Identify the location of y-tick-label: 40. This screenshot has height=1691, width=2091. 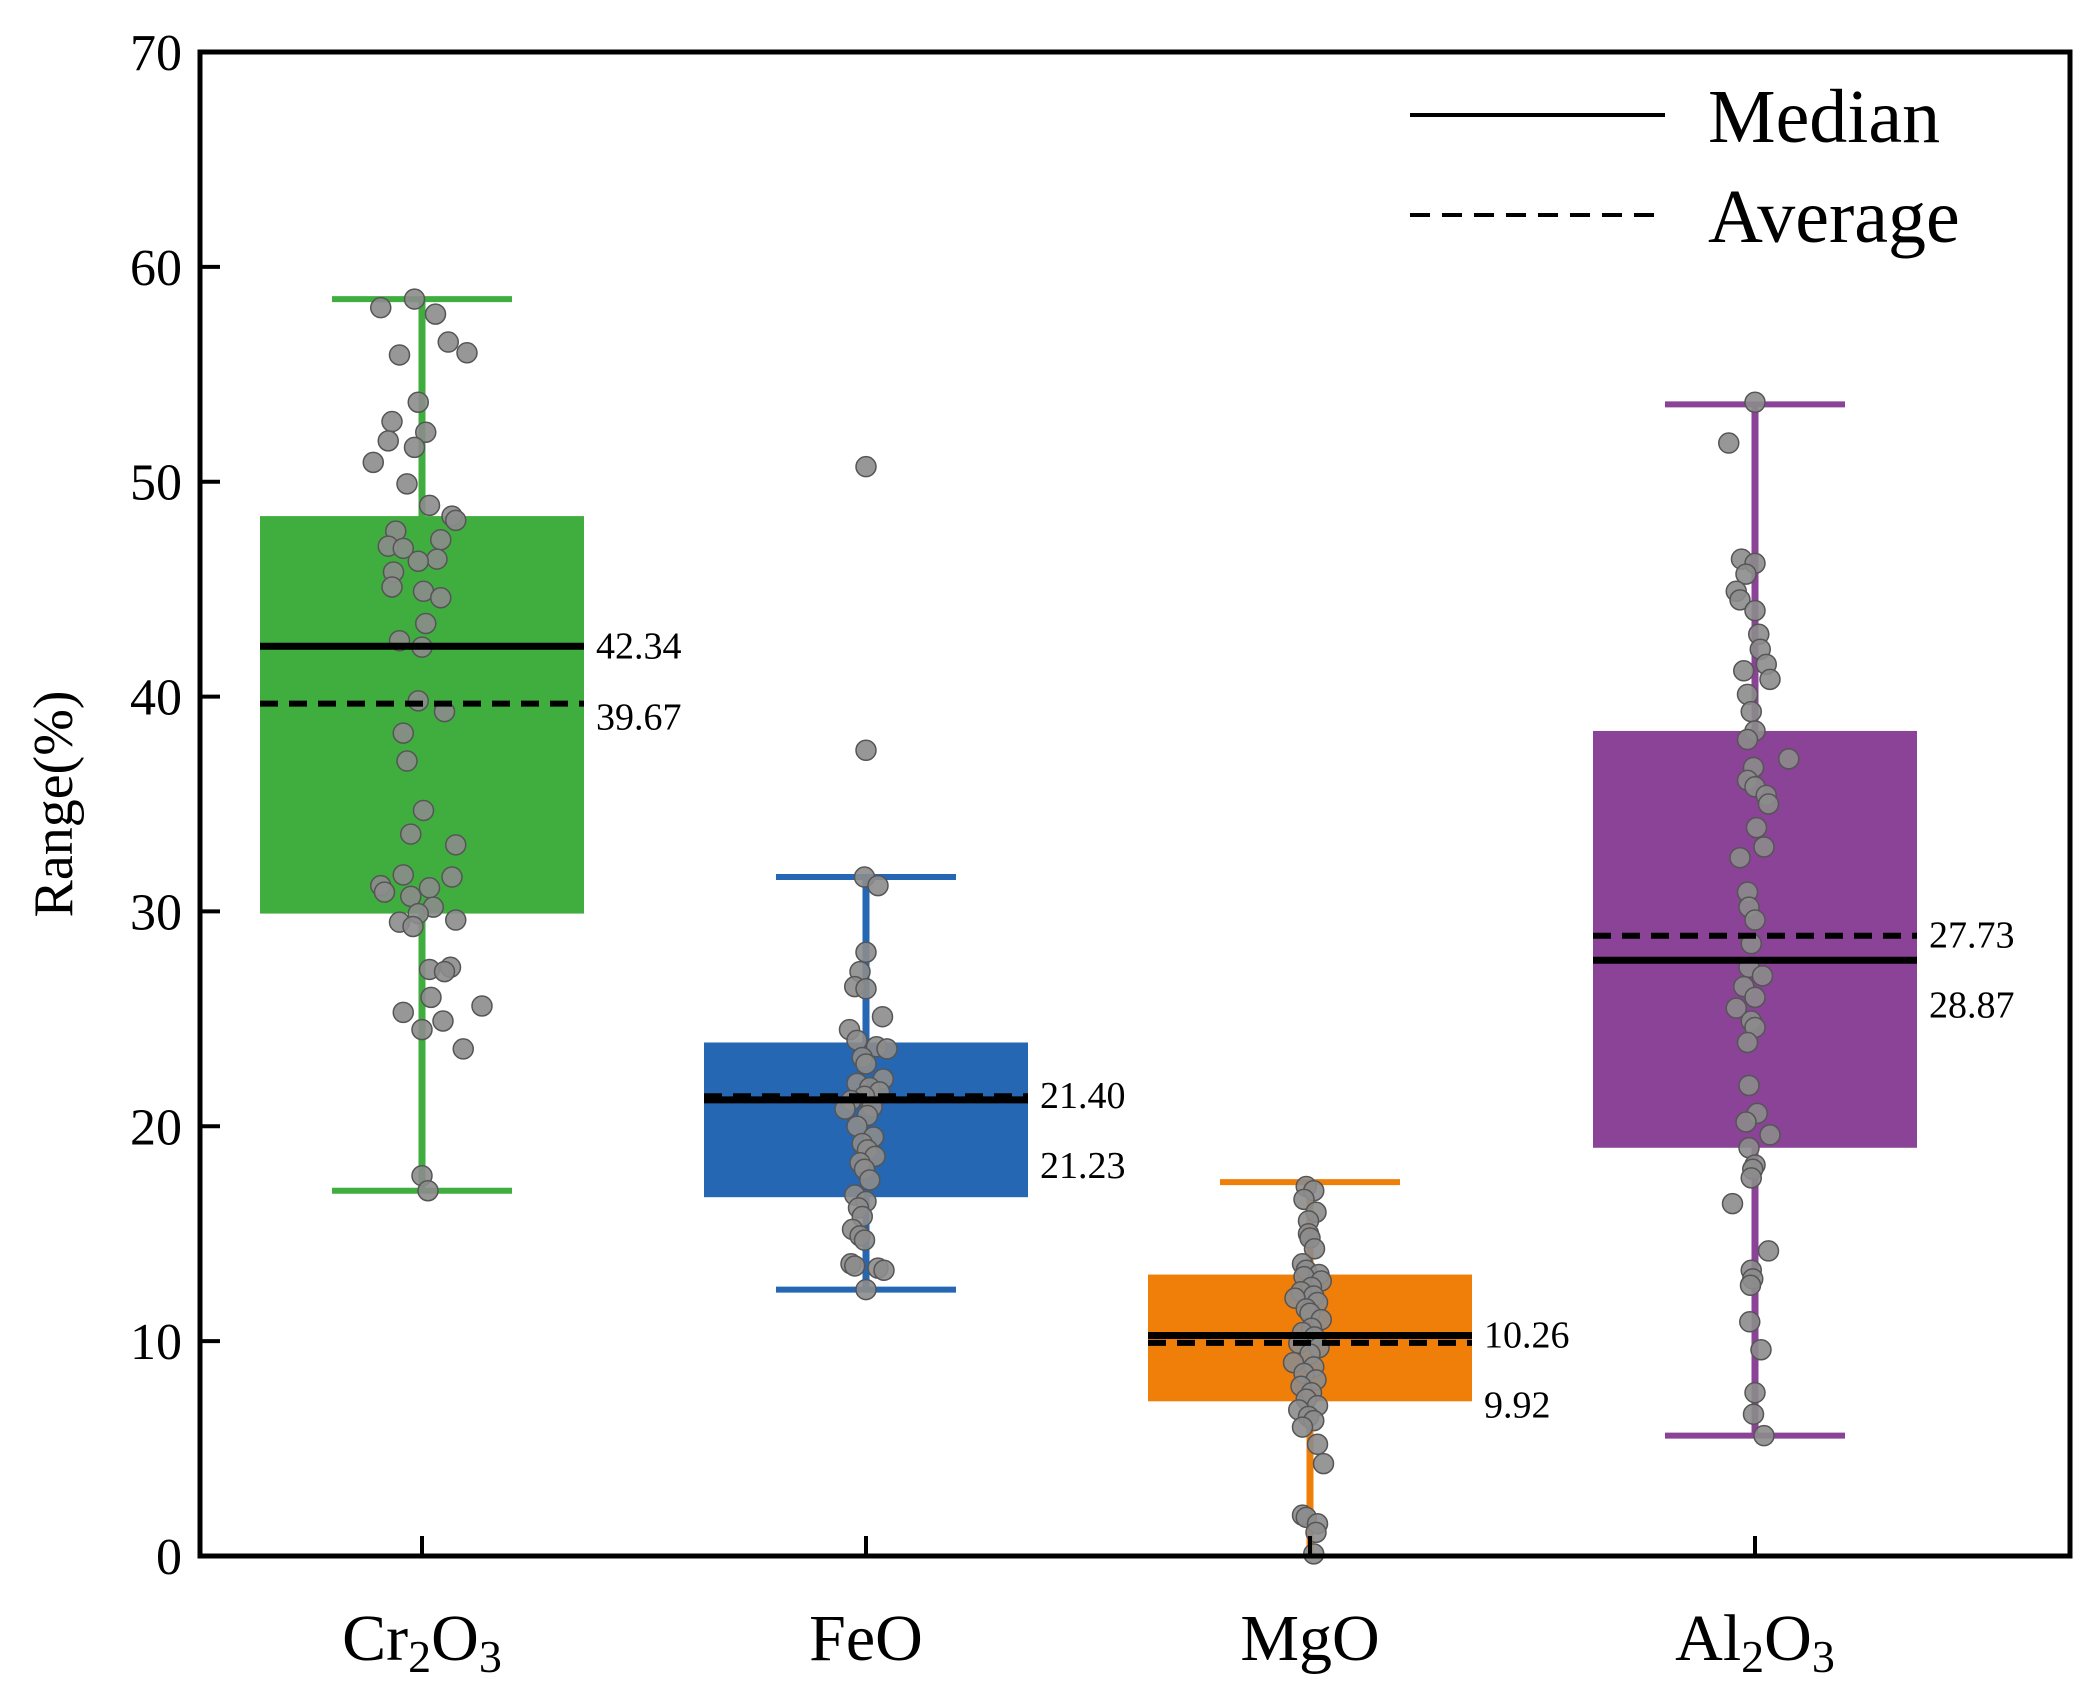
(156, 698).